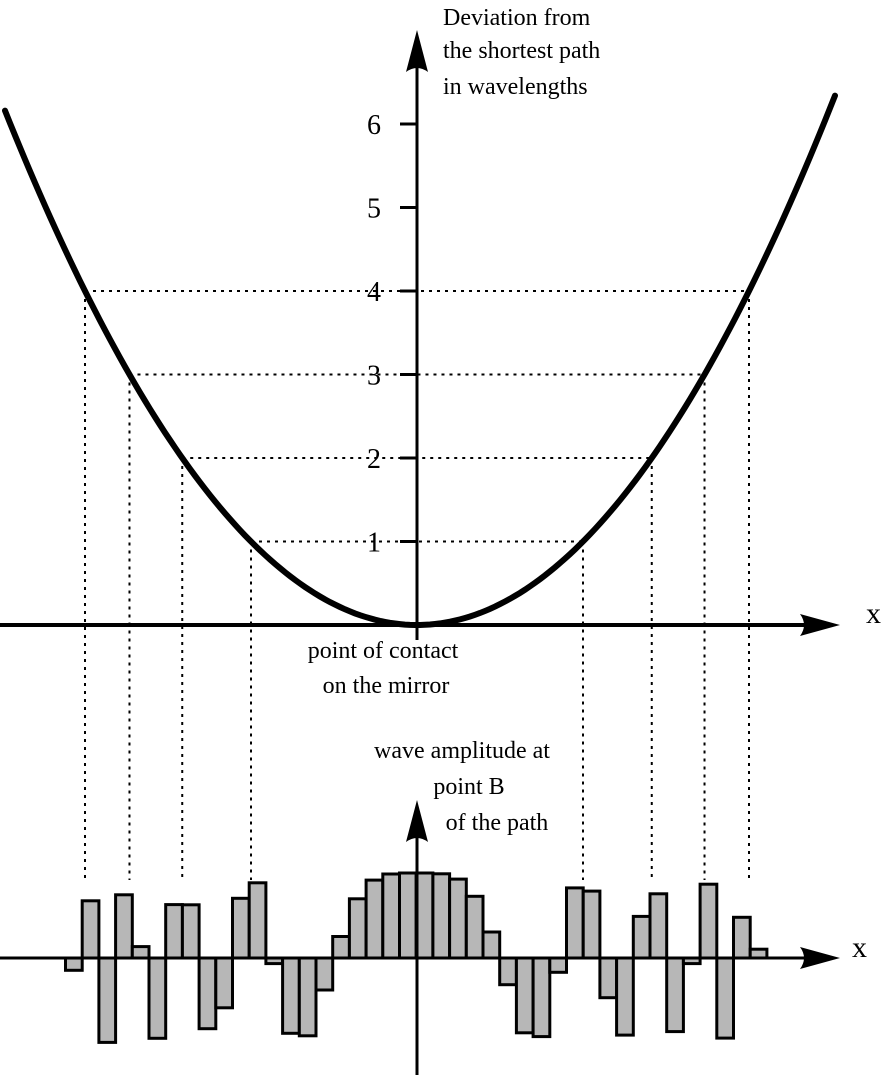 Image resolution: width=888 pixels, height=1075 pixels. I want to click on contact-label-line-1: point of contact, so click(383, 651).